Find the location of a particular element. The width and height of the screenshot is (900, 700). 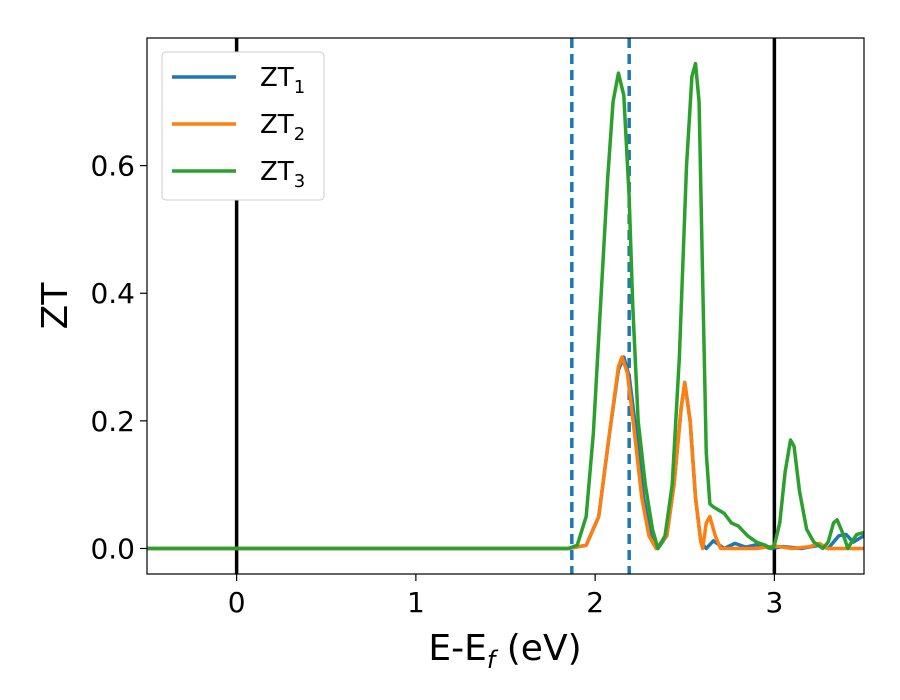

y-tick-label: 0.4 is located at coordinates (112, 293).